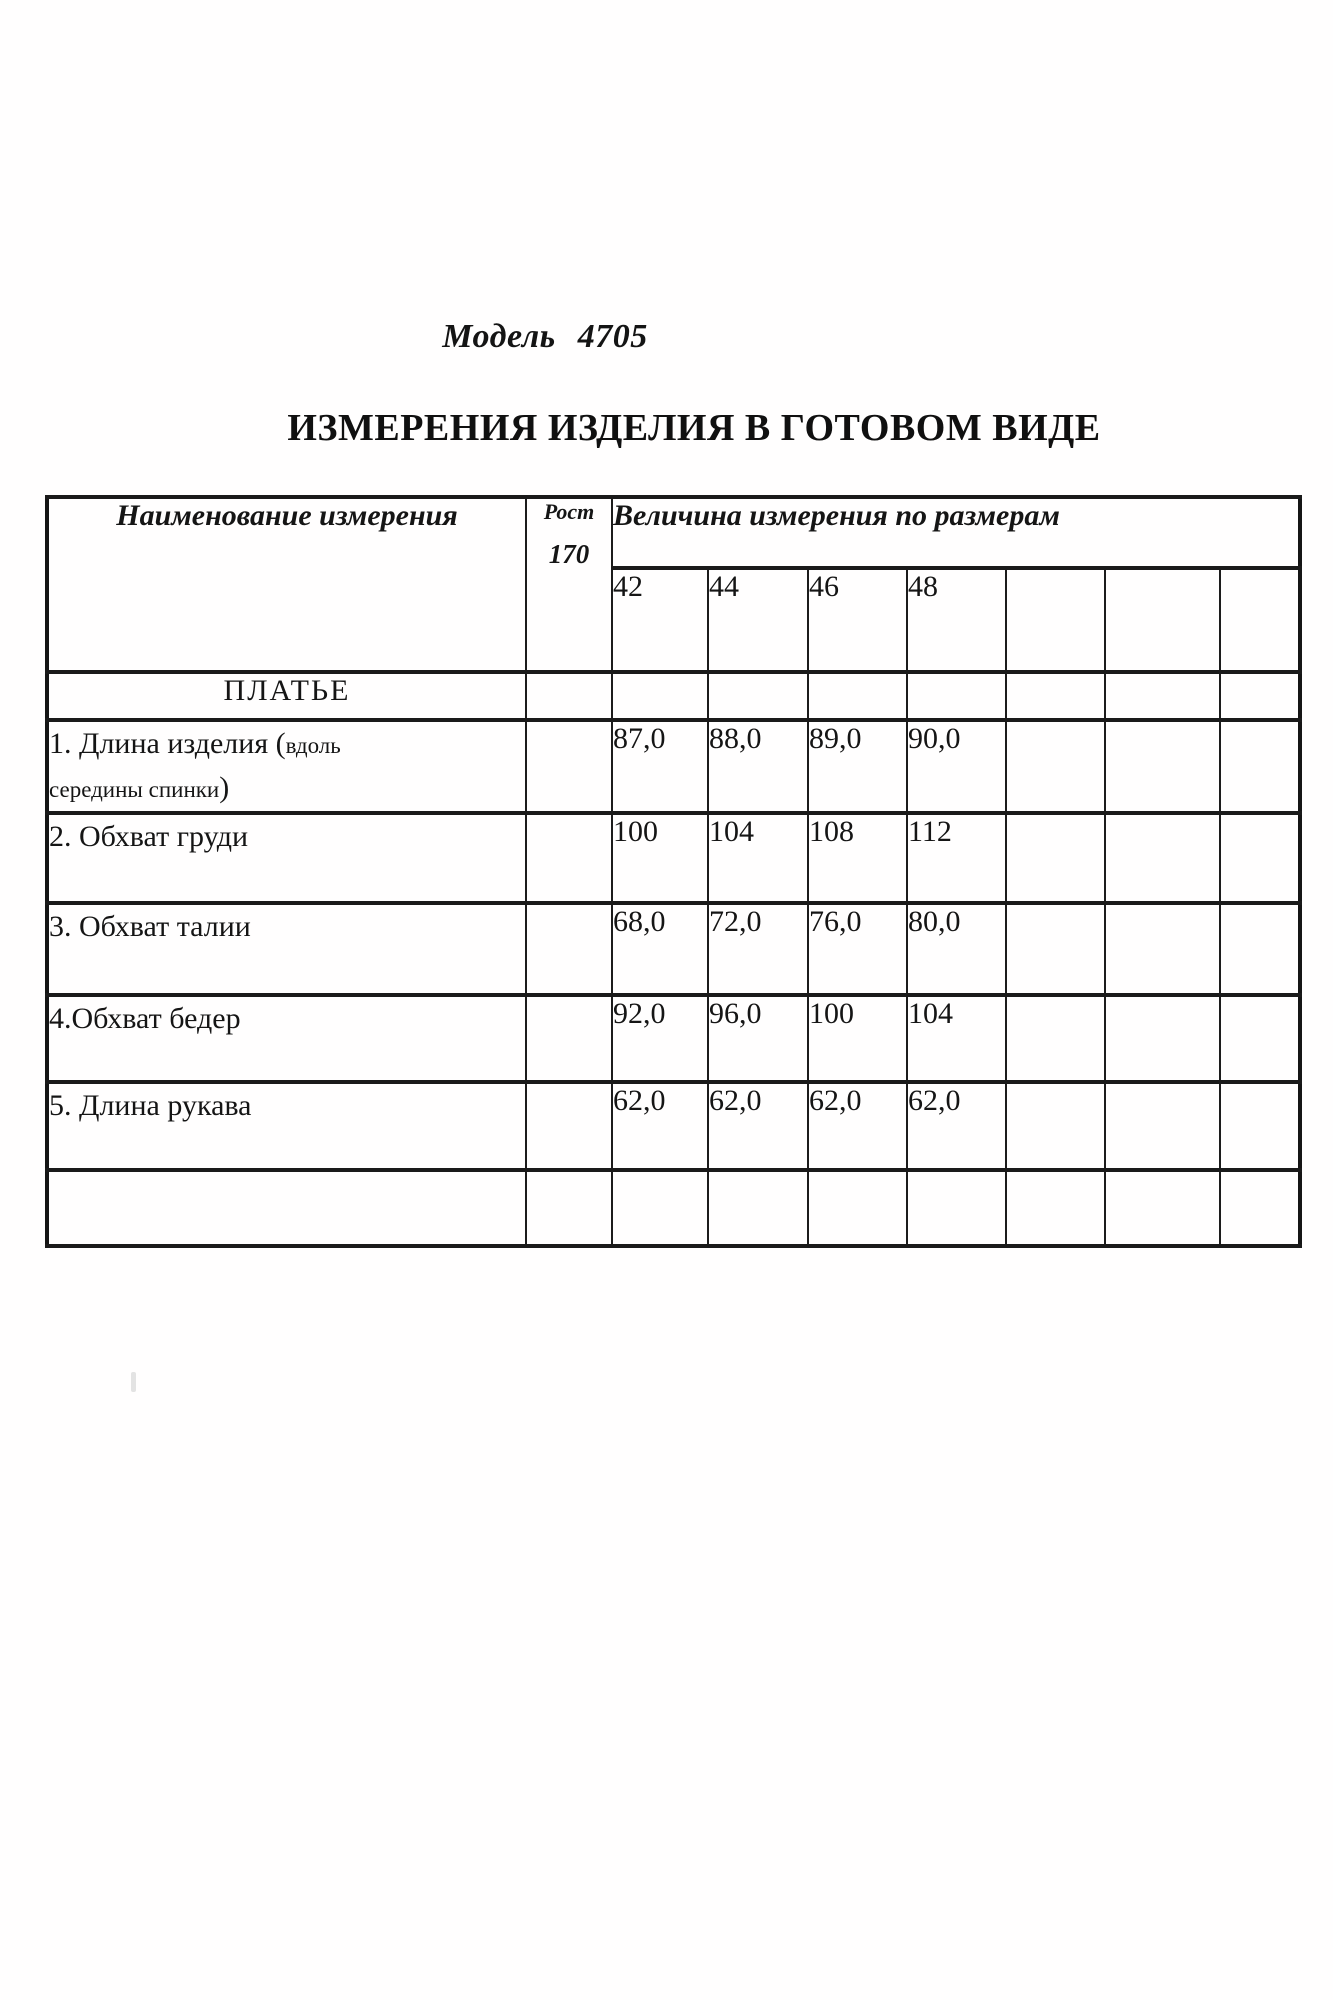 The image size is (1333, 2000). I want to click on row-label-paren: ), so click(224, 787).